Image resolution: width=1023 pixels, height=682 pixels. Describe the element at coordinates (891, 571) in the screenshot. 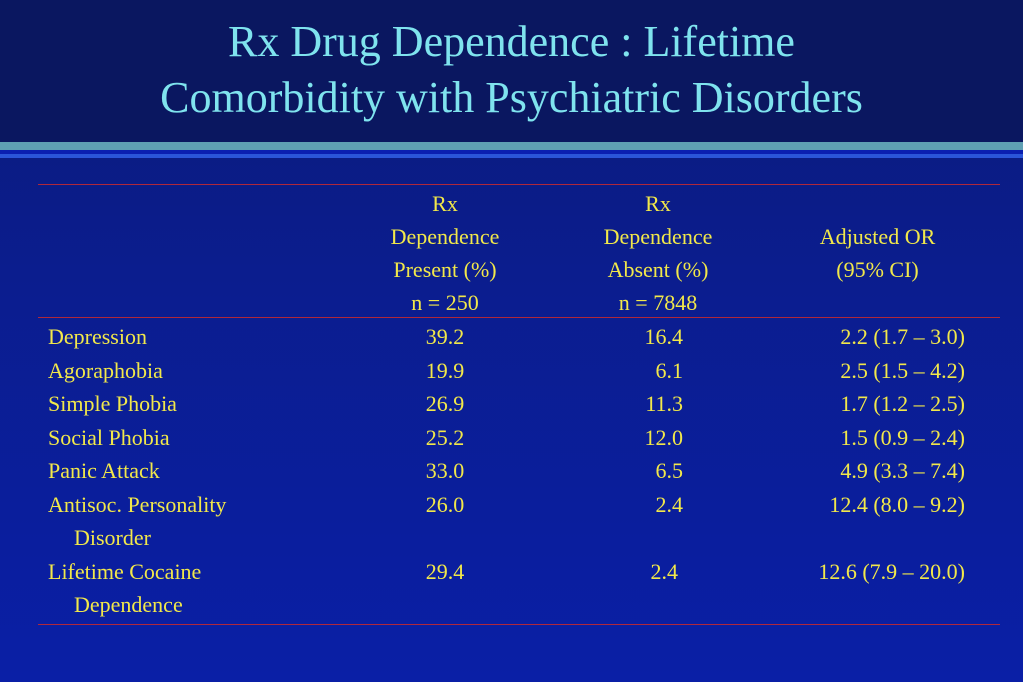

I see `row-or: 12.6 (7.9 – 20.0)` at that location.